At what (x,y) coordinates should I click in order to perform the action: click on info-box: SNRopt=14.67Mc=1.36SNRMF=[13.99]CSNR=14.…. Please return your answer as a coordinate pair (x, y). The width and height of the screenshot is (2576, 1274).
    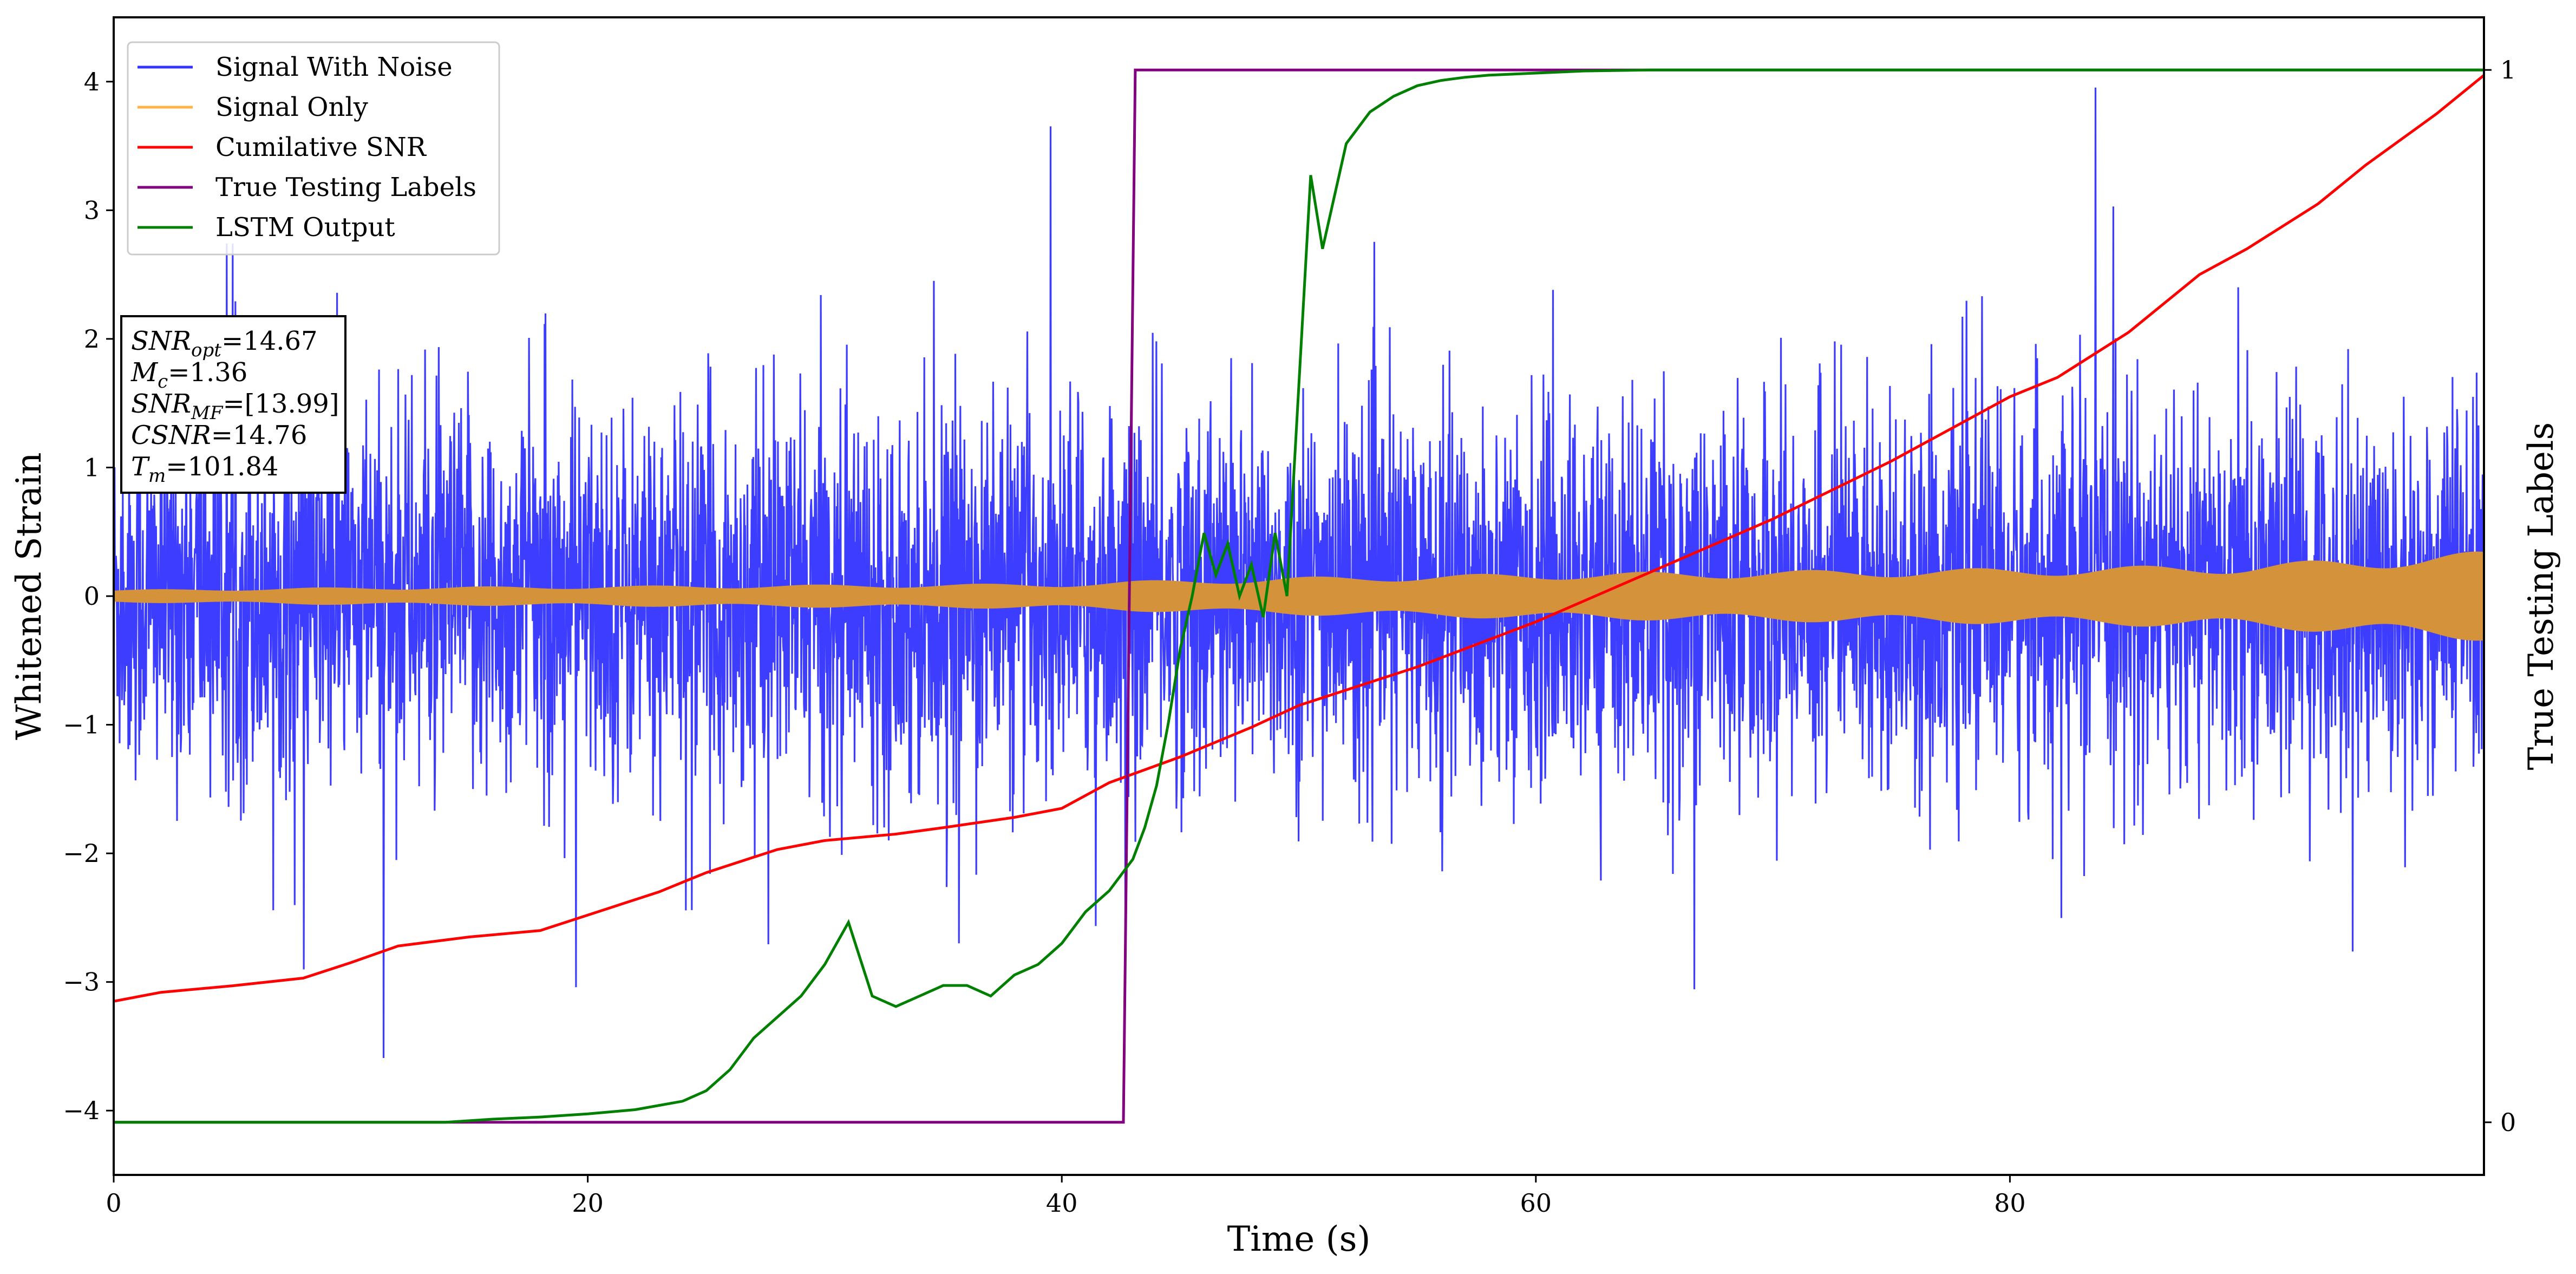
    Looking at the image, I should click on (233, 404).